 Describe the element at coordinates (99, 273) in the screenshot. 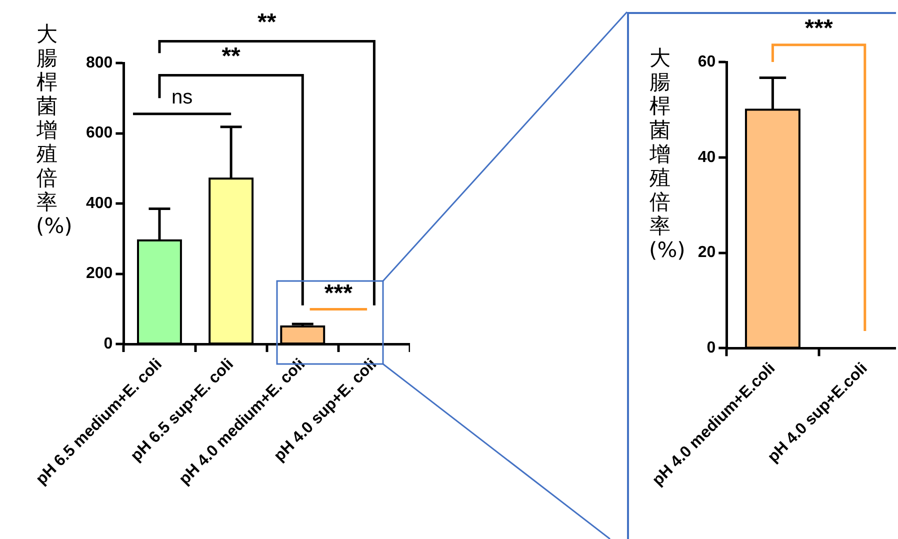

I see `y-tick-label: 200` at that location.